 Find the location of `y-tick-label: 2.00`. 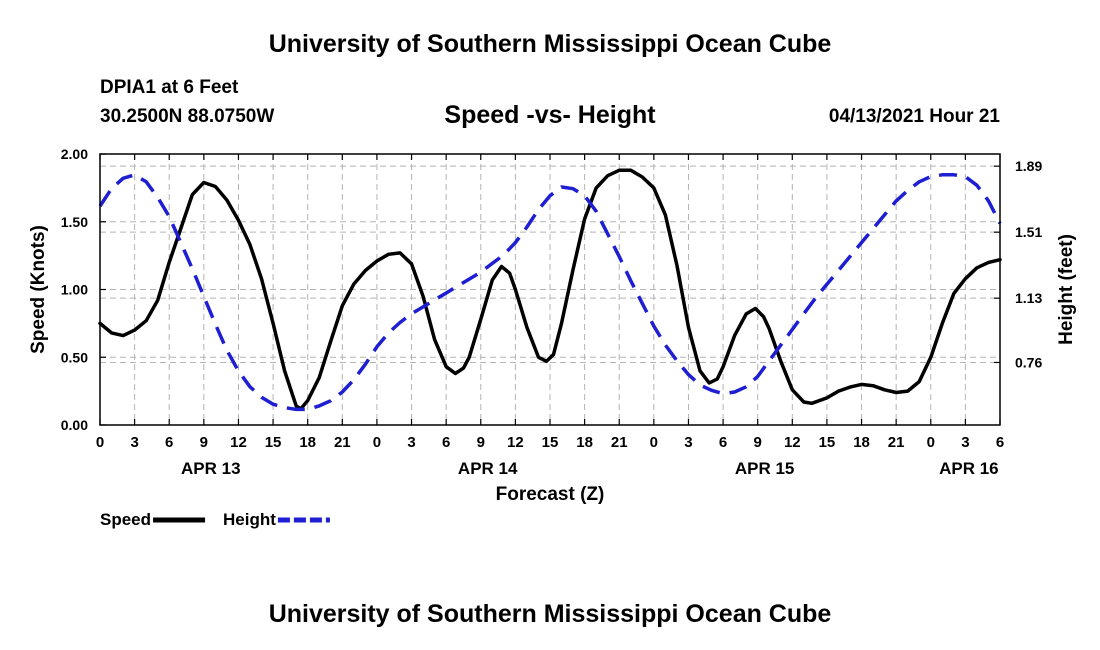

y-tick-label: 2.00 is located at coordinates (74, 154).